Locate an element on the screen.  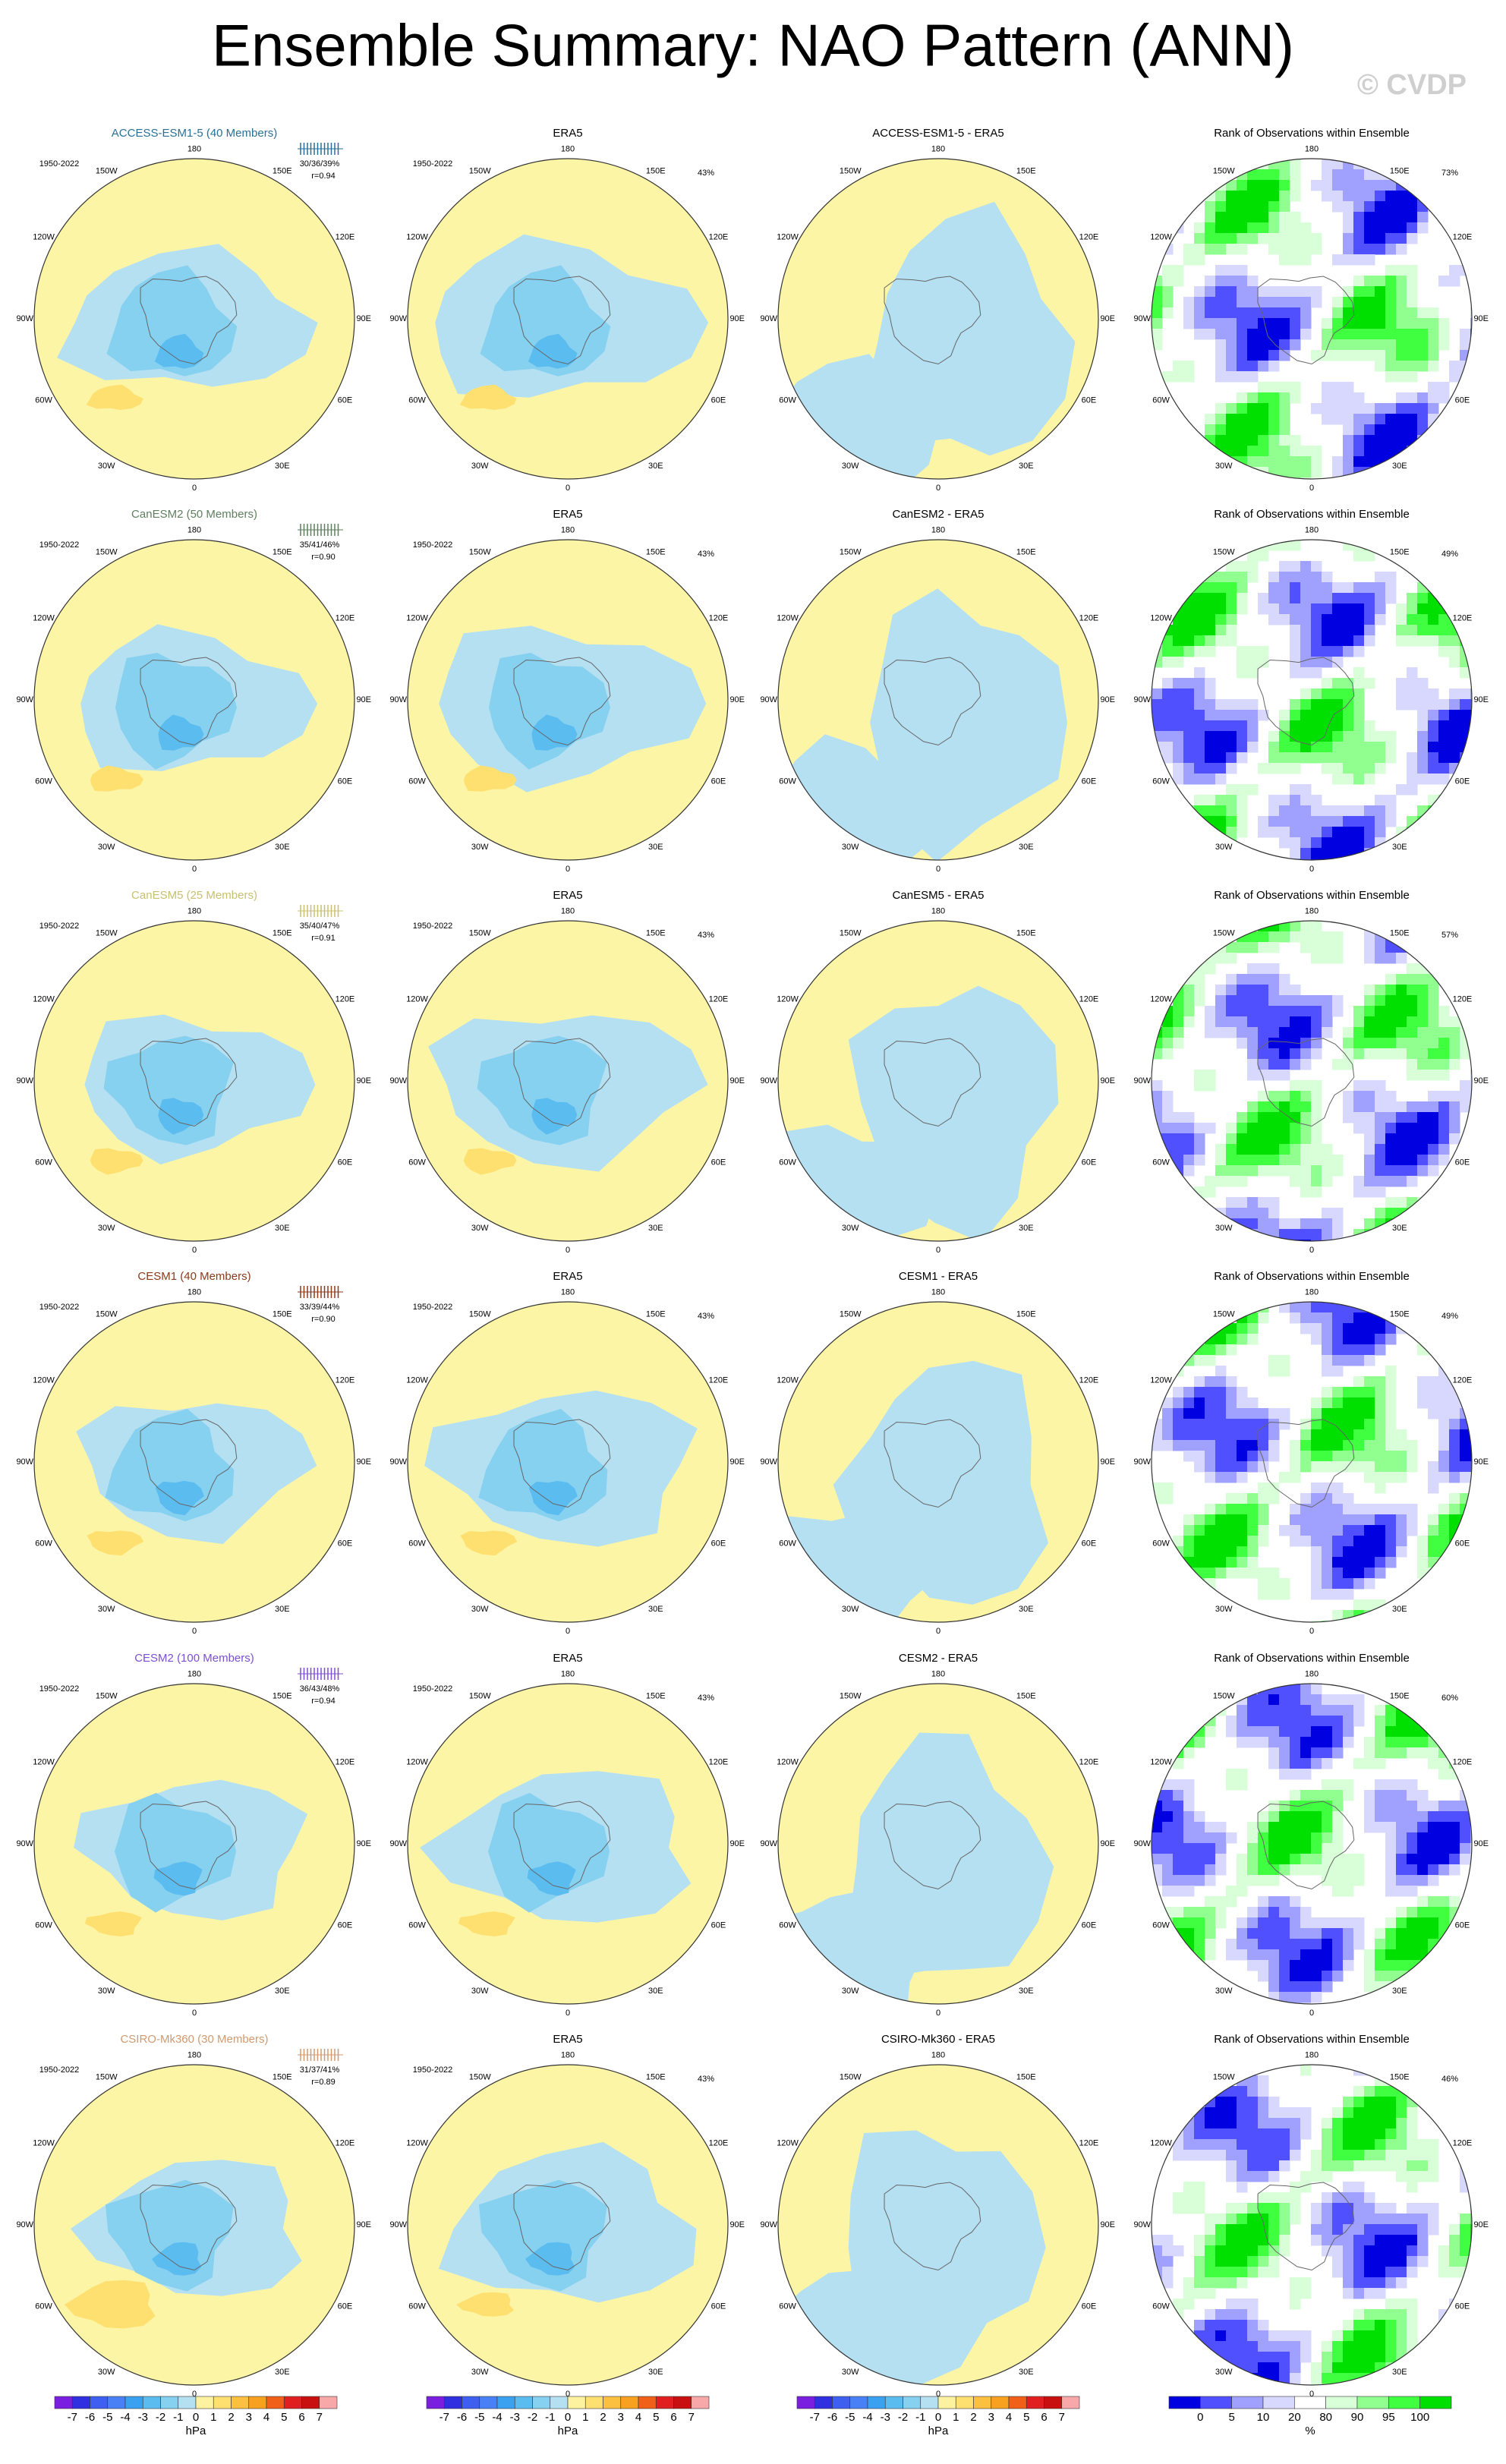
longitude-label: 60E is located at coordinates (1462, 1162).